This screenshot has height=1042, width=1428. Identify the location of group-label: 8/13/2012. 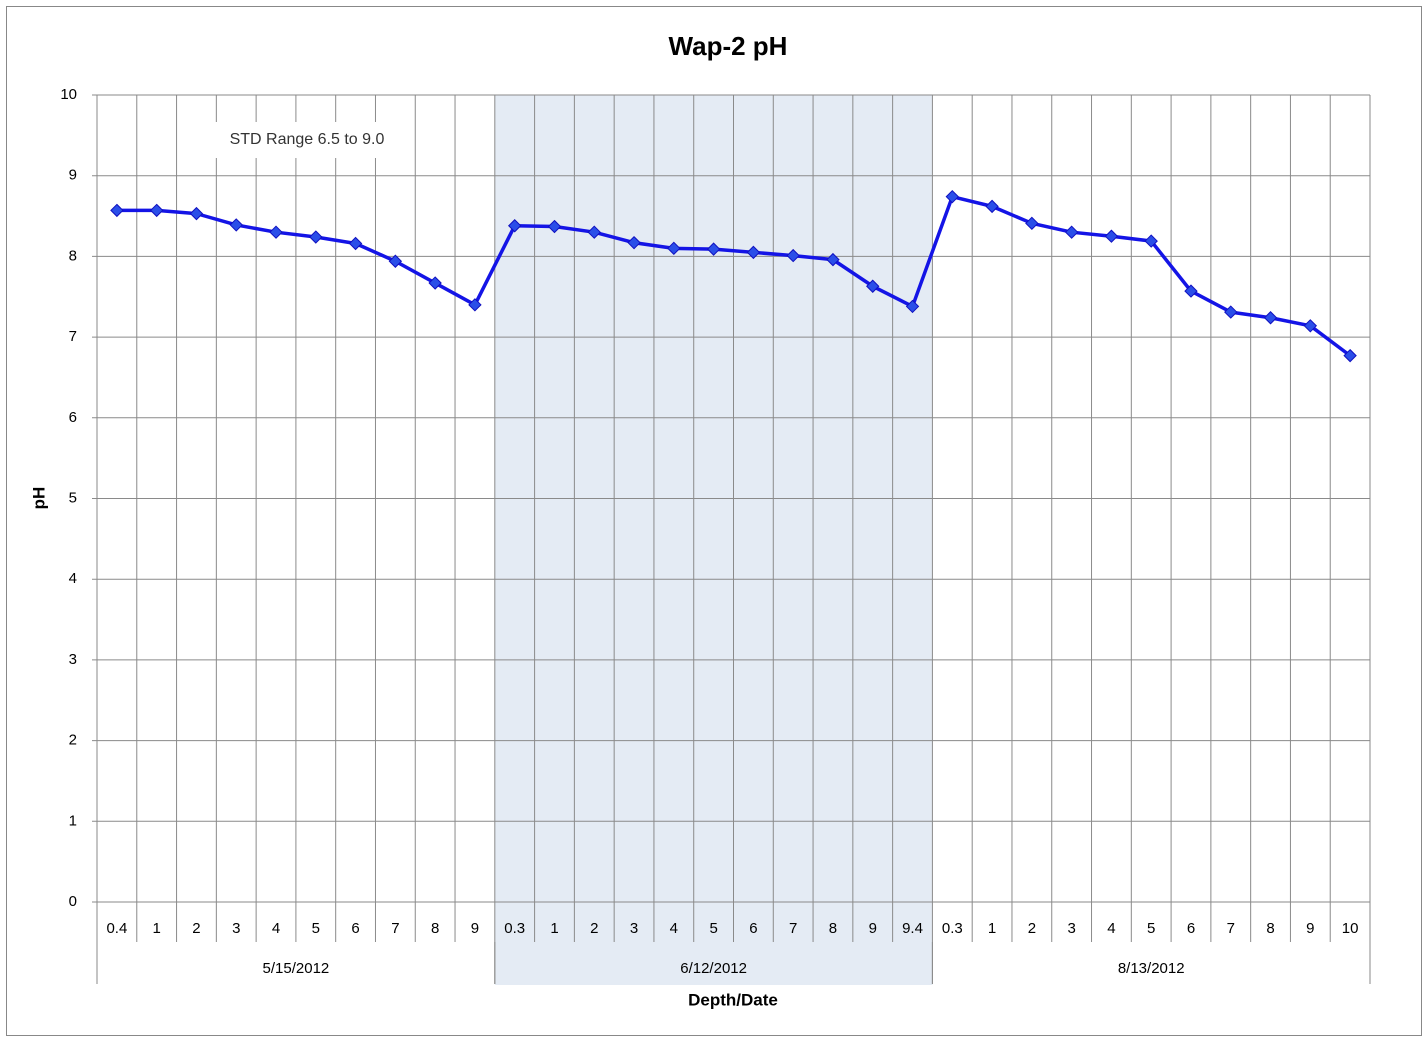
(1151, 968).